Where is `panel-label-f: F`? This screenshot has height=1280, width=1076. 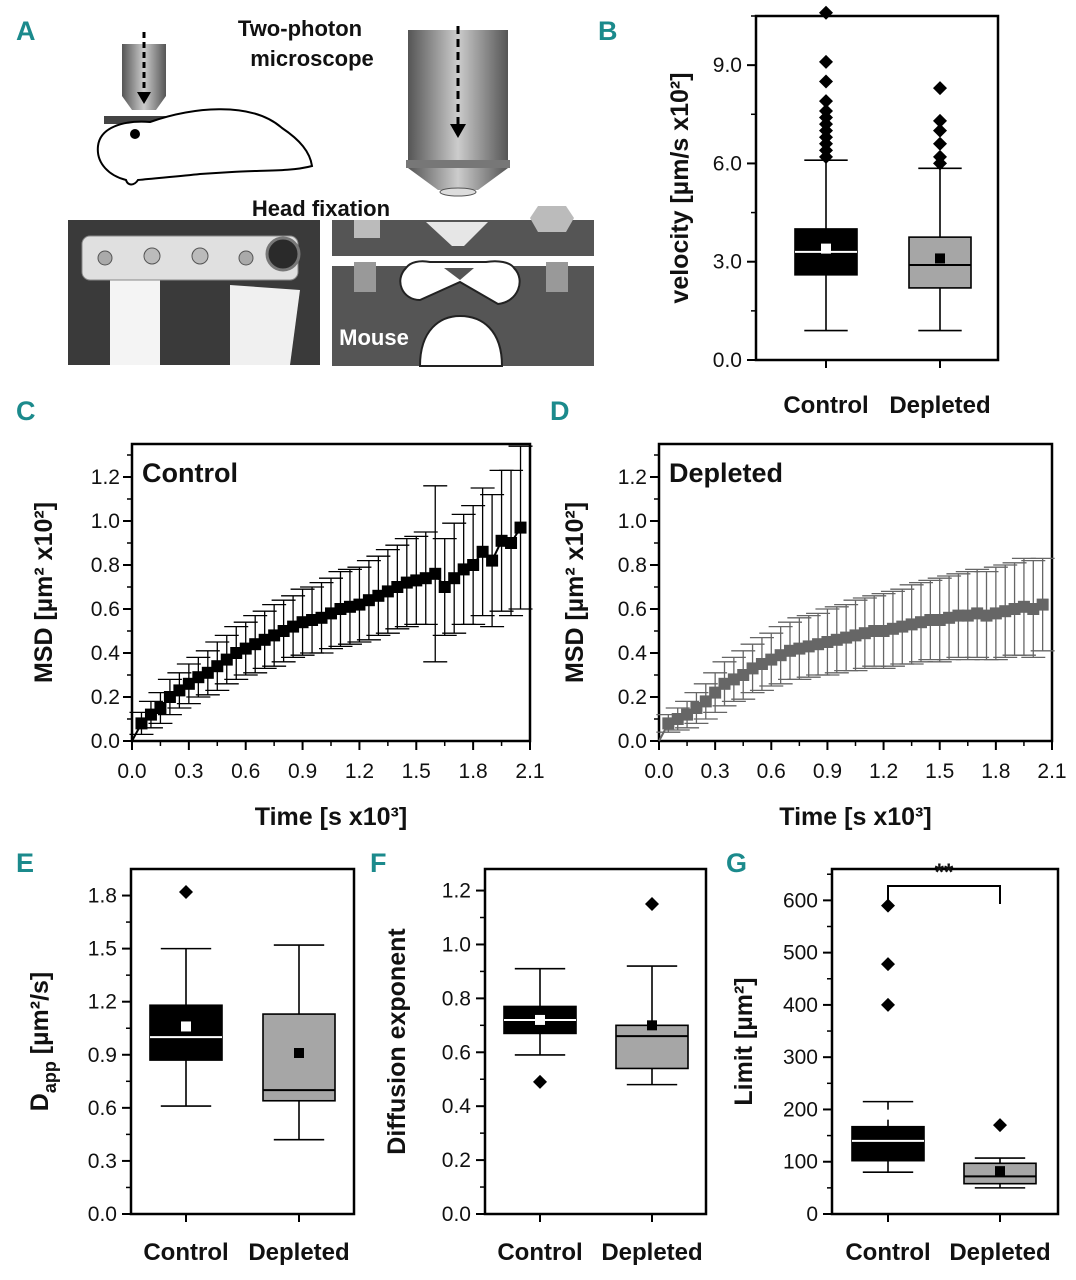
panel-label-f: F is located at coordinates (378, 863).